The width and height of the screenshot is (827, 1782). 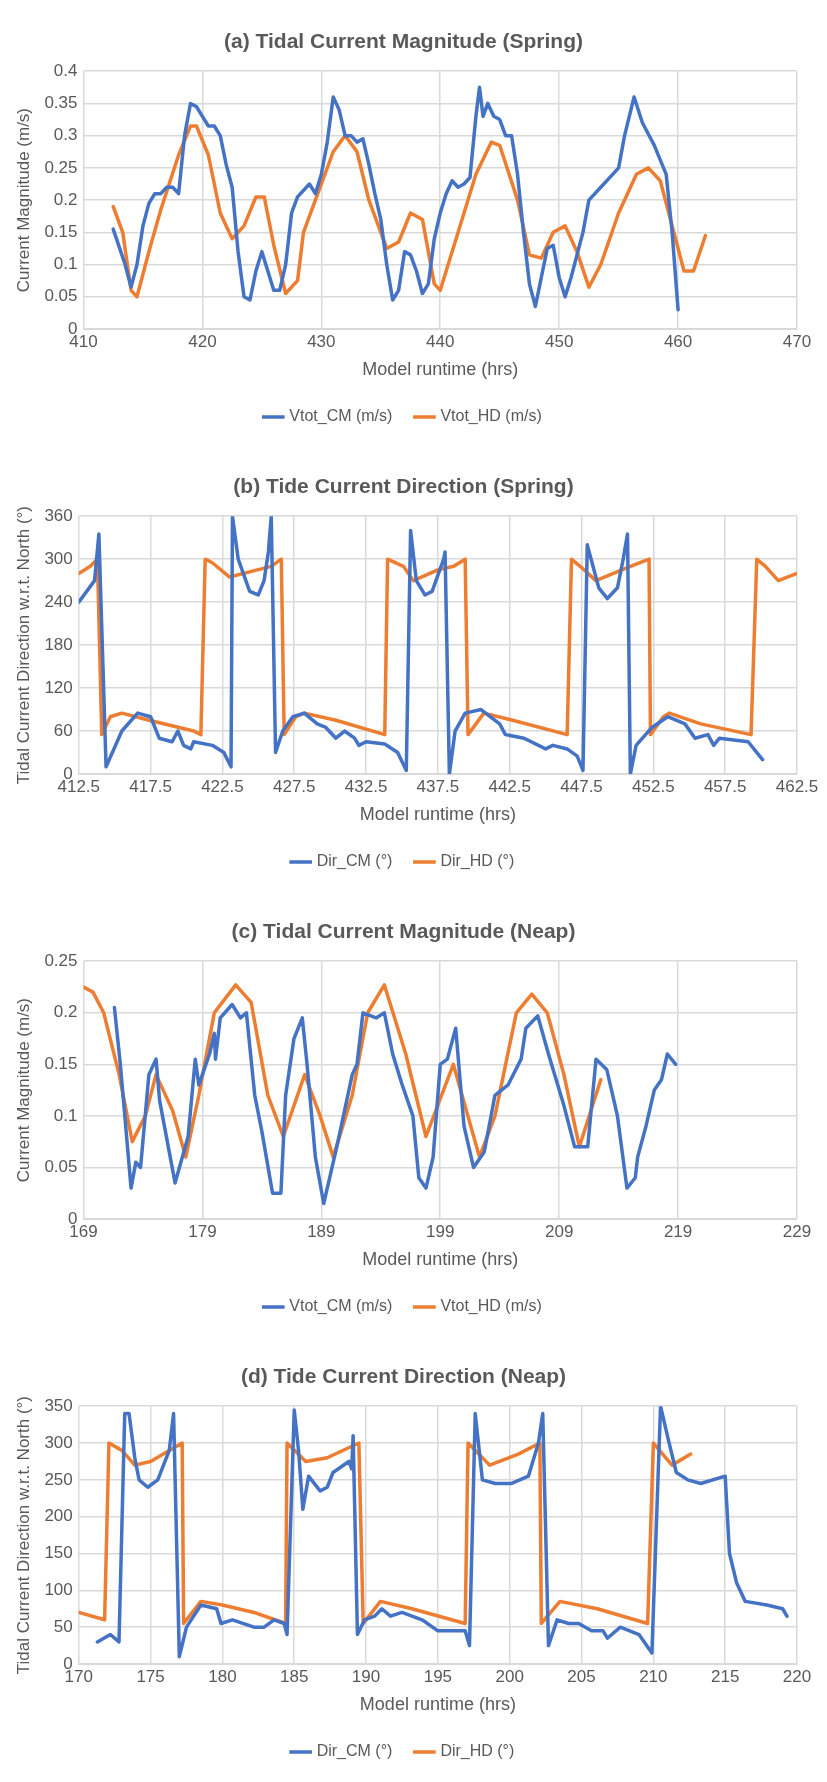 I want to click on x-tick-label: 175, so click(x=150, y=1676).